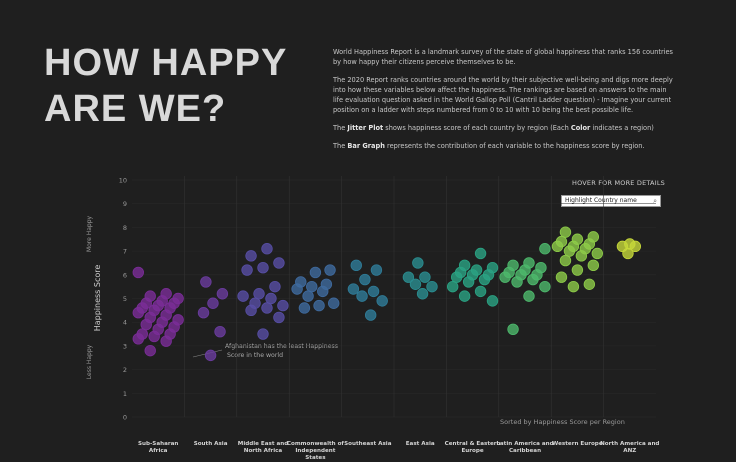  What do you see at coordinates (472, 447) in the screenshot?
I see `x-tick-label: Central & Eastern Europe` at bounding box center [472, 447].